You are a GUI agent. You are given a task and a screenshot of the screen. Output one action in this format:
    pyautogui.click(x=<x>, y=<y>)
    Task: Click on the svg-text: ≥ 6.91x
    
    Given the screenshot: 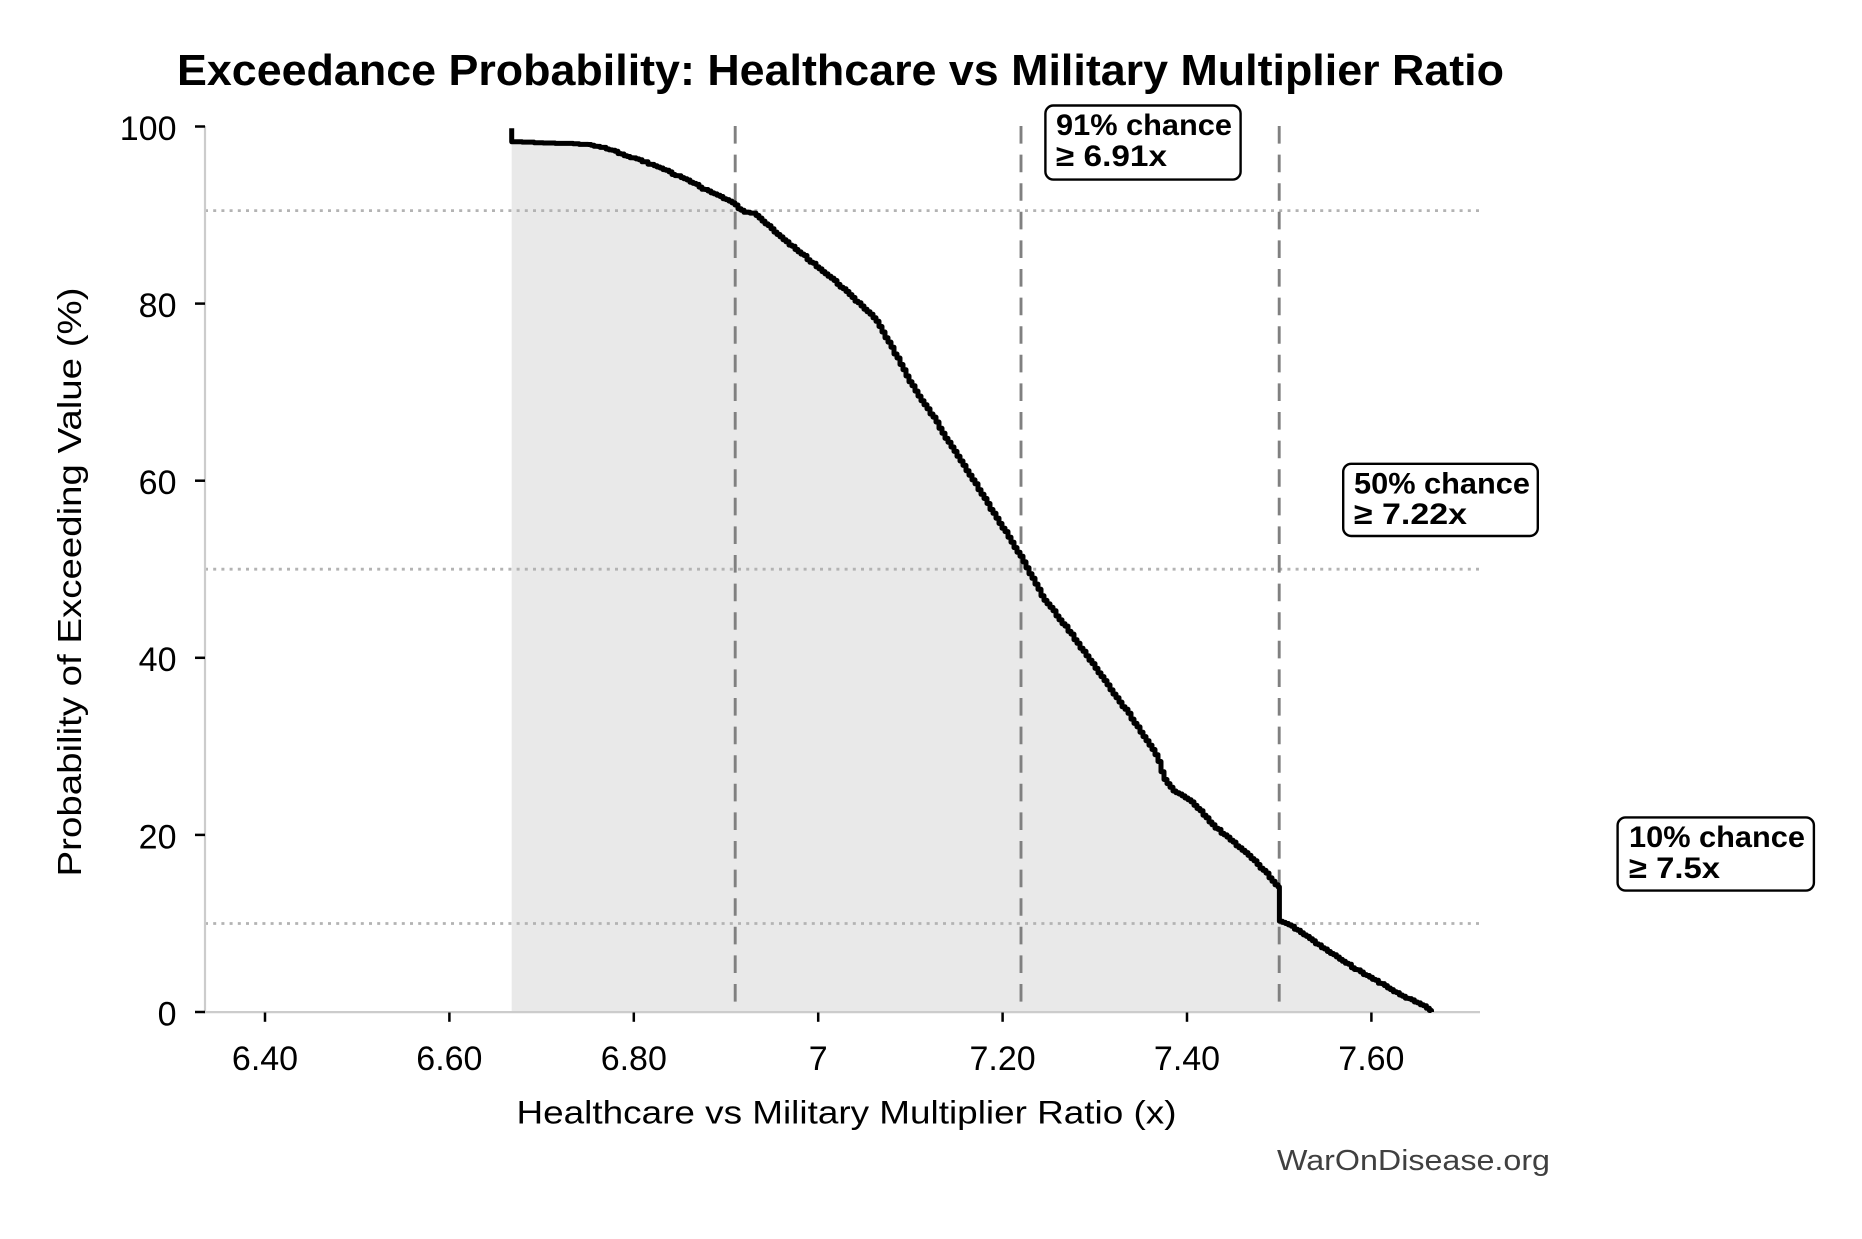 What is the action you would take?
    pyautogui.click(x=1111, y=156)
    